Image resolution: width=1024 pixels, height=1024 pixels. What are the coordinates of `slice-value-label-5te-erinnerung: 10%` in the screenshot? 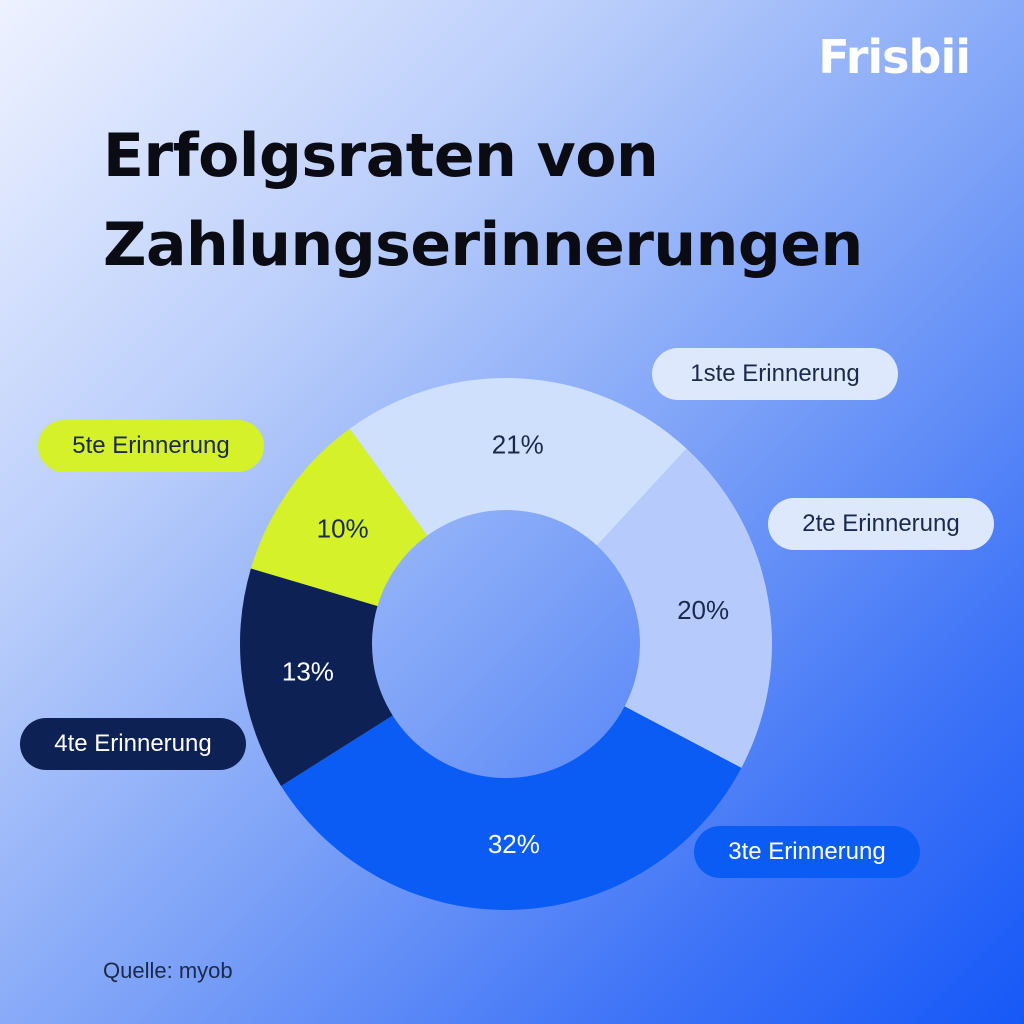 It's located at (343, 529).